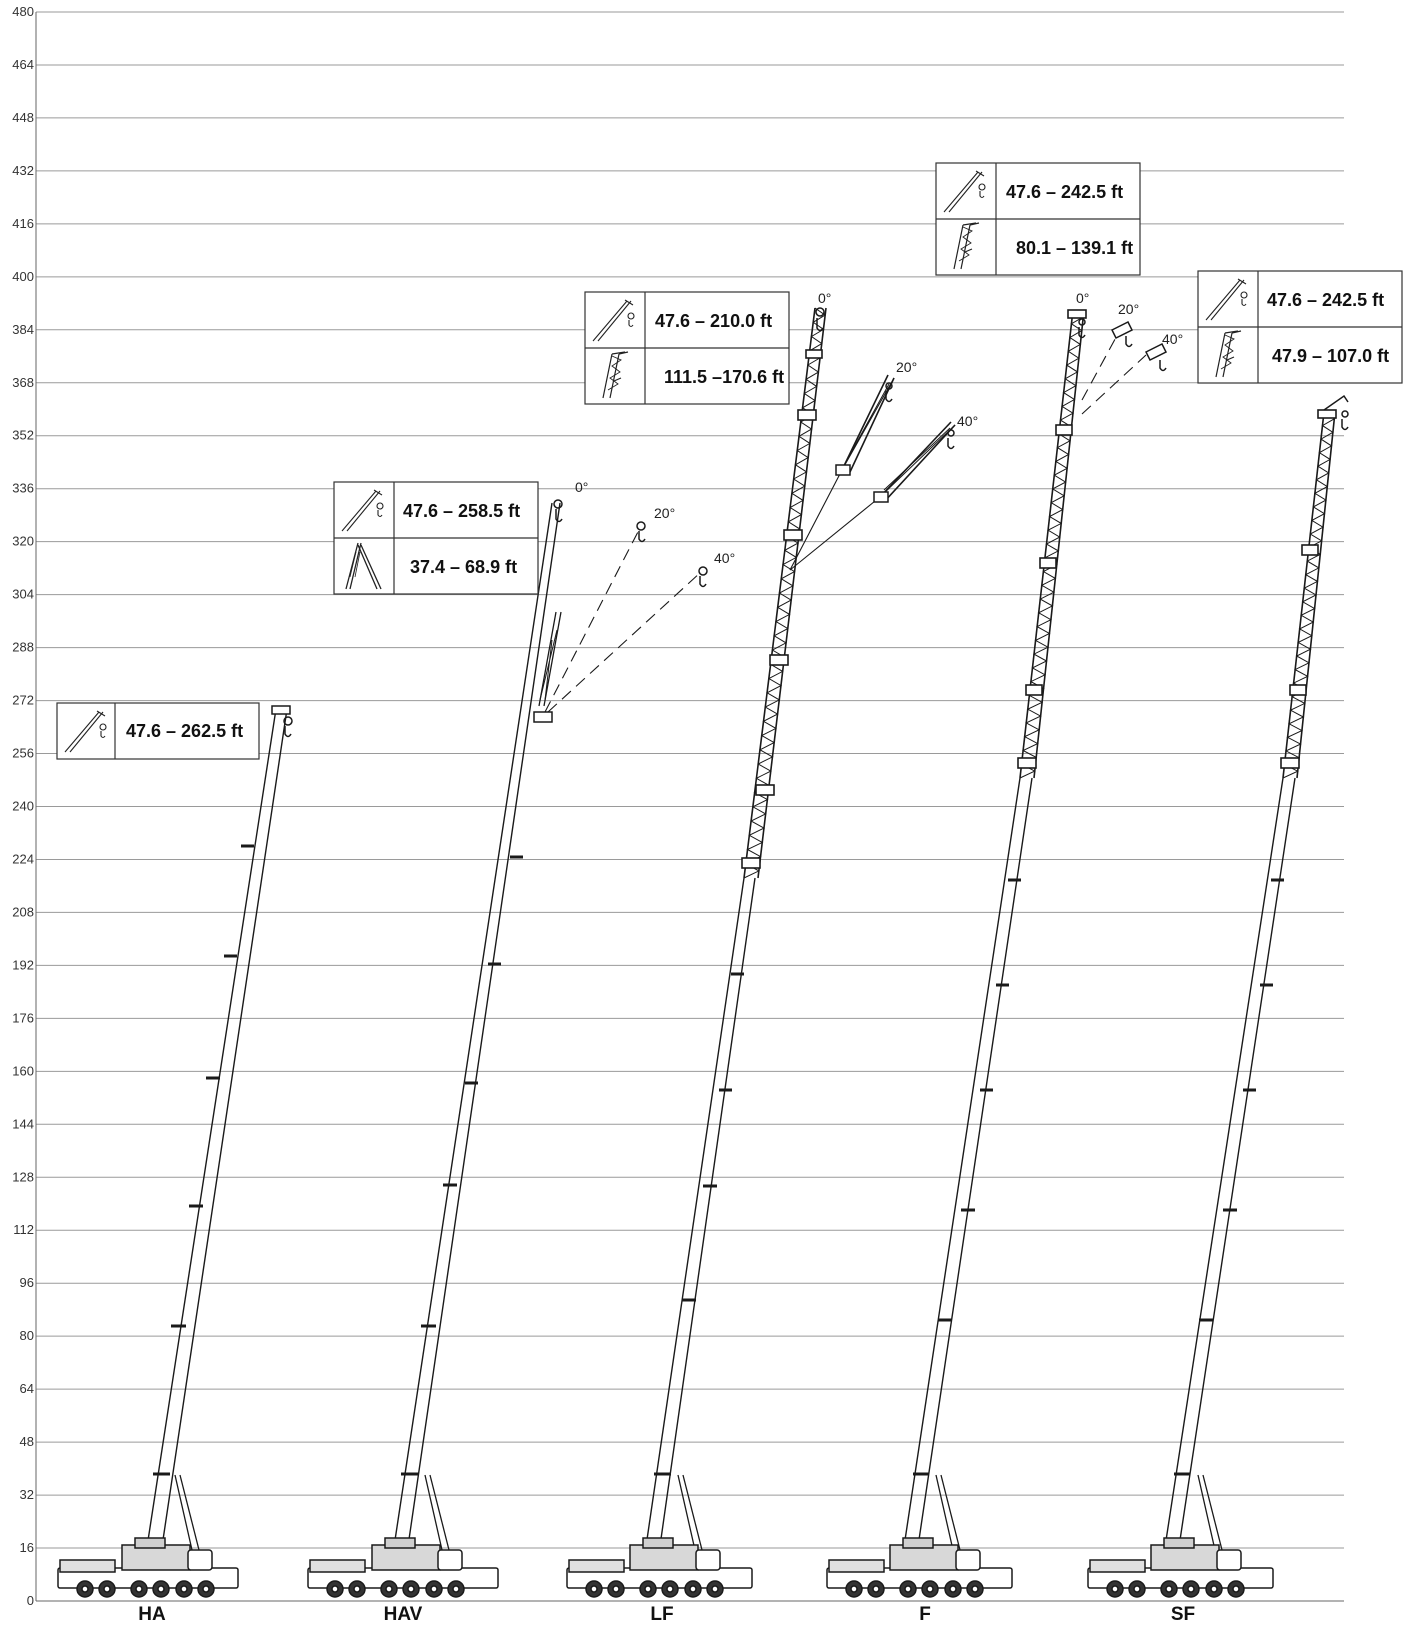 The height and width of the screenshot is (1625, 1407). I want to click on tick-label-0: 0, so click(30, 1600).